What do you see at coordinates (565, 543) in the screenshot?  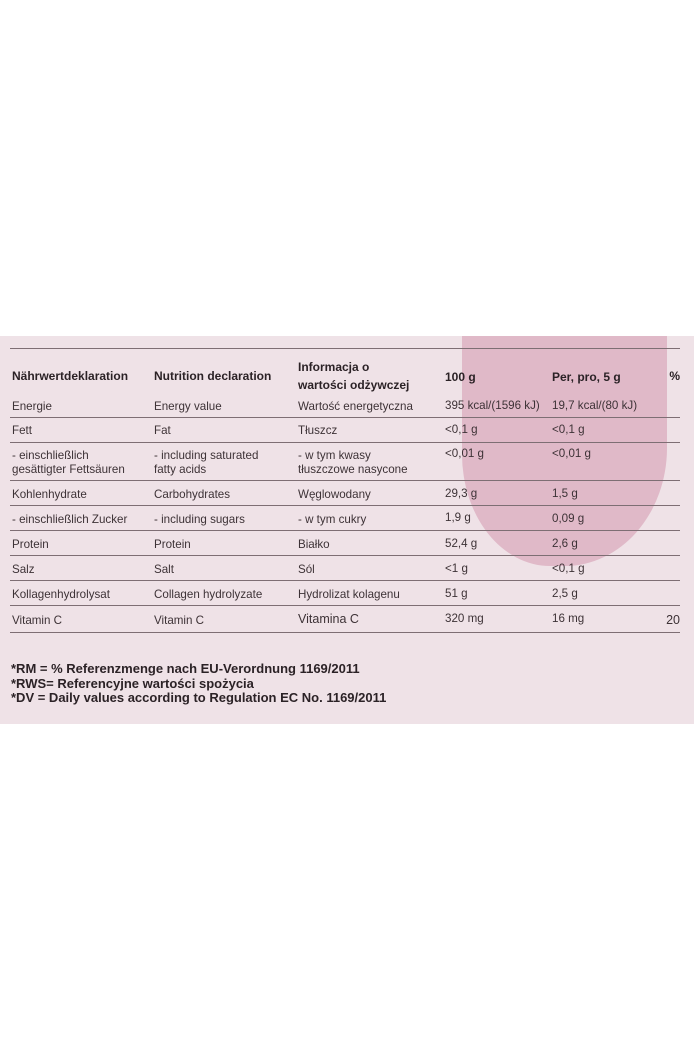 I see `cell-serving: 2,6 g` at bounding box center [565, 543].